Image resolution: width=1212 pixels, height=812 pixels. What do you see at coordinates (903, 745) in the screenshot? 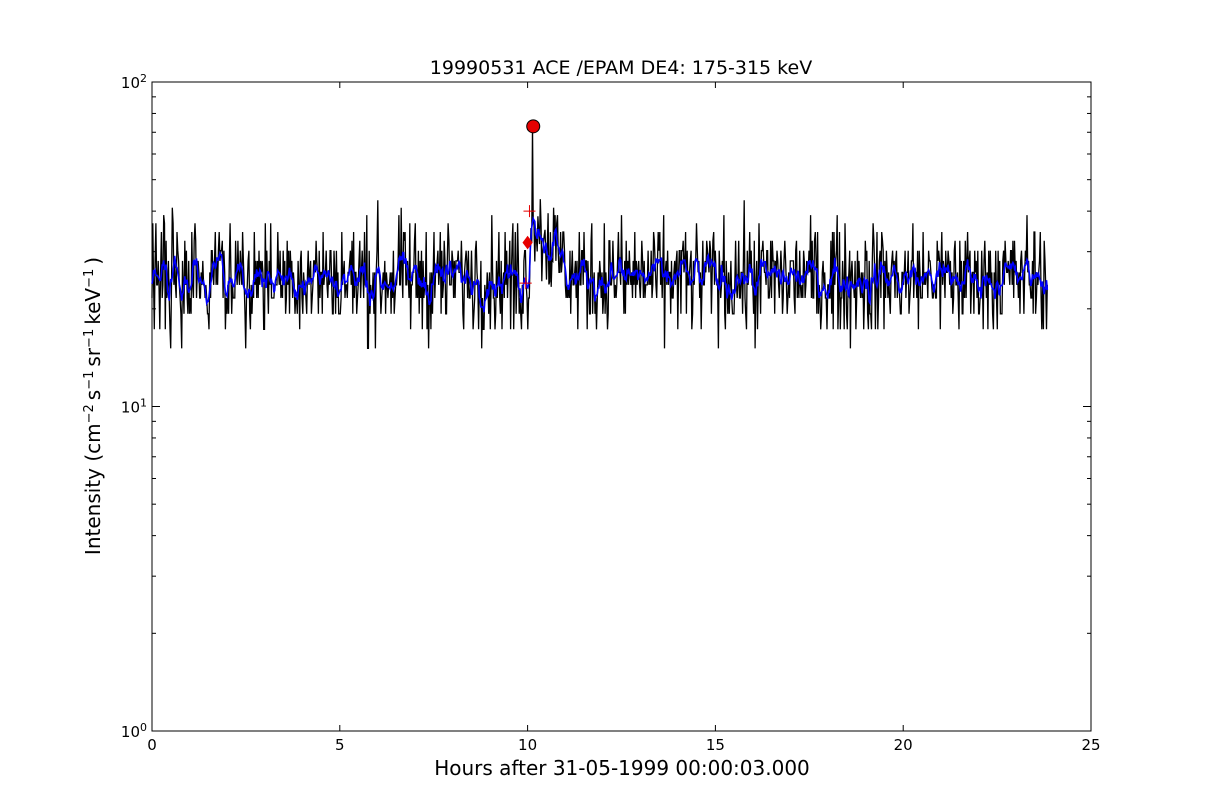
I see `x-tick-label: 20` at bounding box center [903, 745].